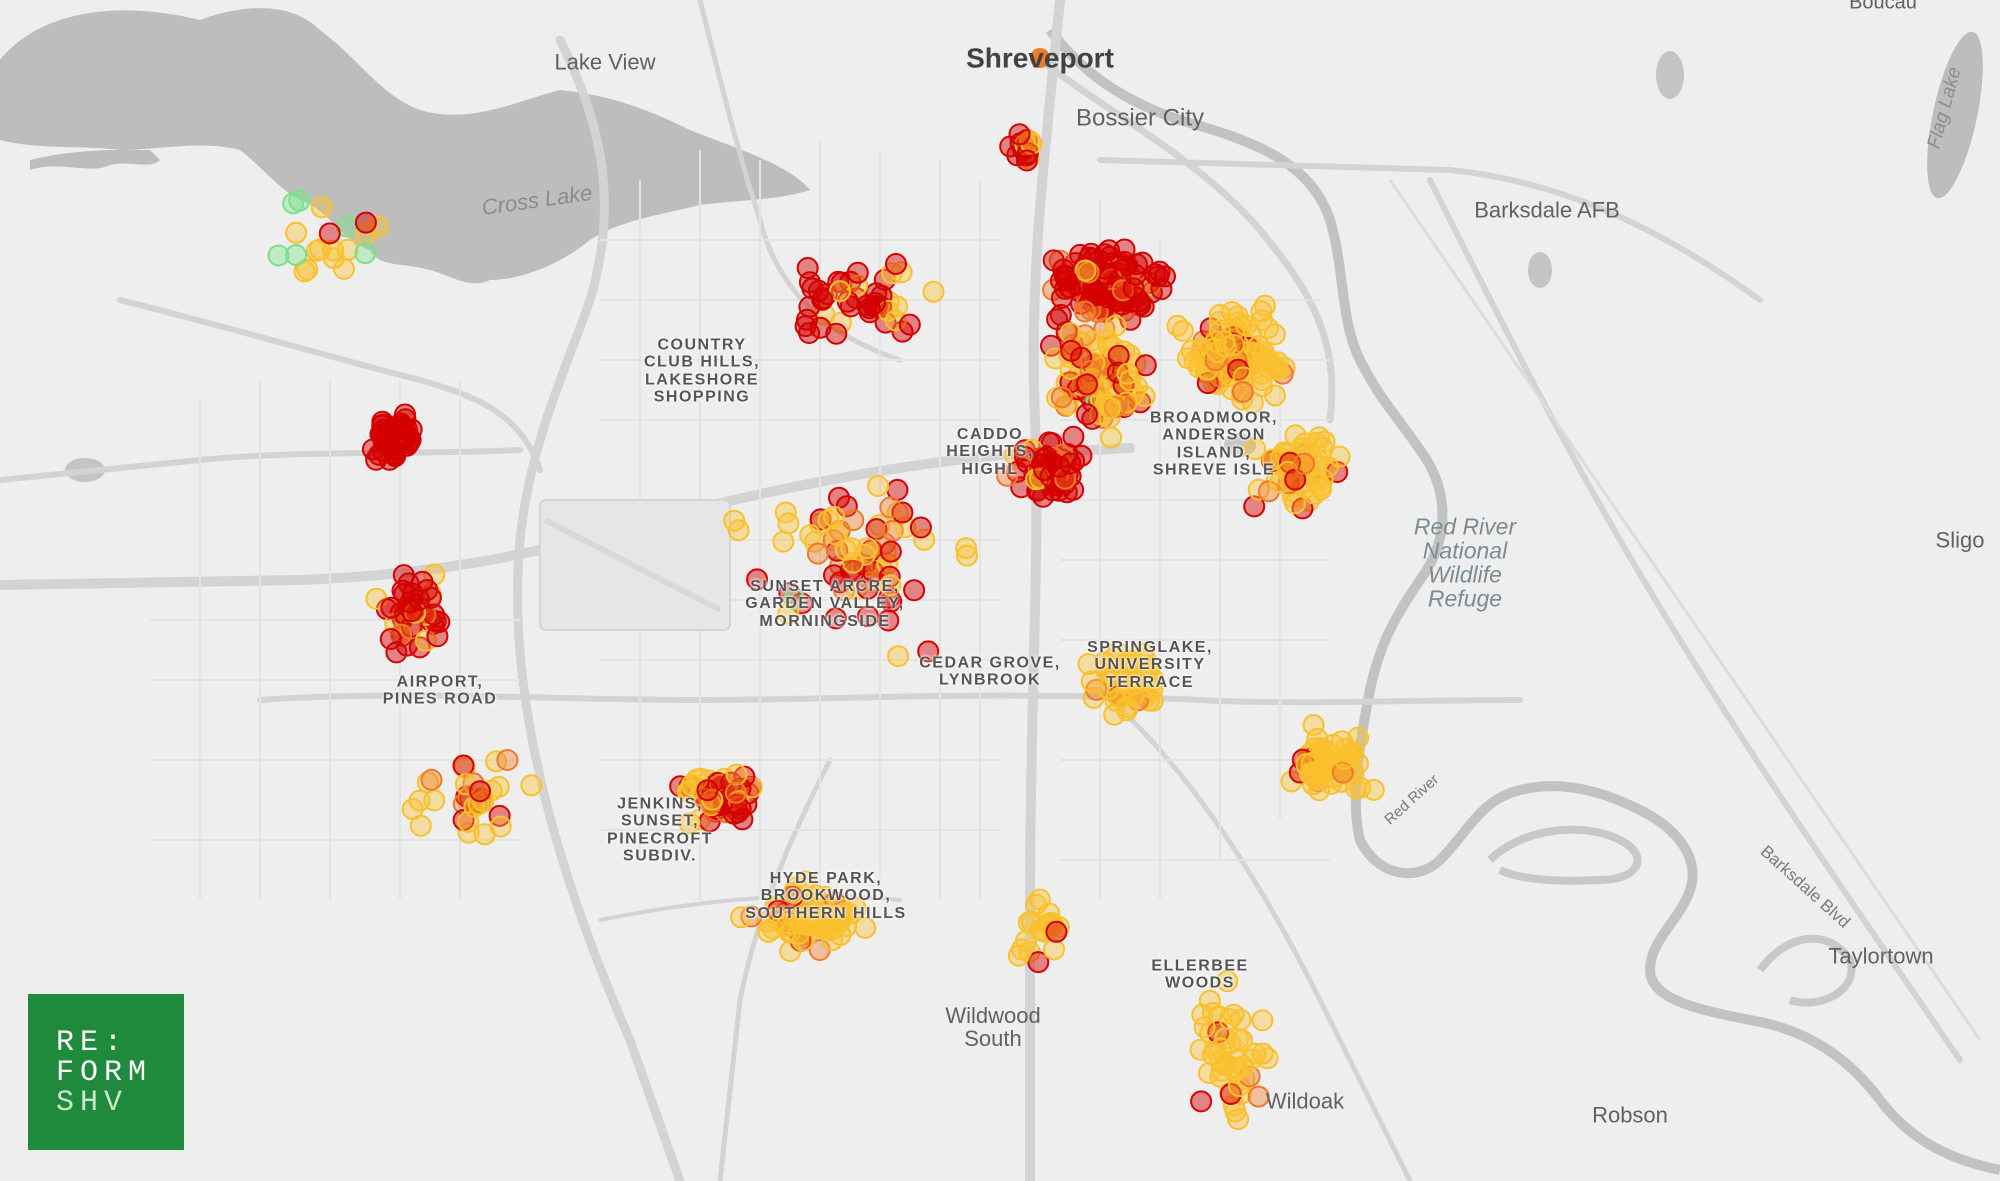 The width and height of the screenshot is (2000, 1181). What do you see at coordinates (1806, 970) in the screenshot?
I see `river-oxbow` at bounding box center [1806, 970].